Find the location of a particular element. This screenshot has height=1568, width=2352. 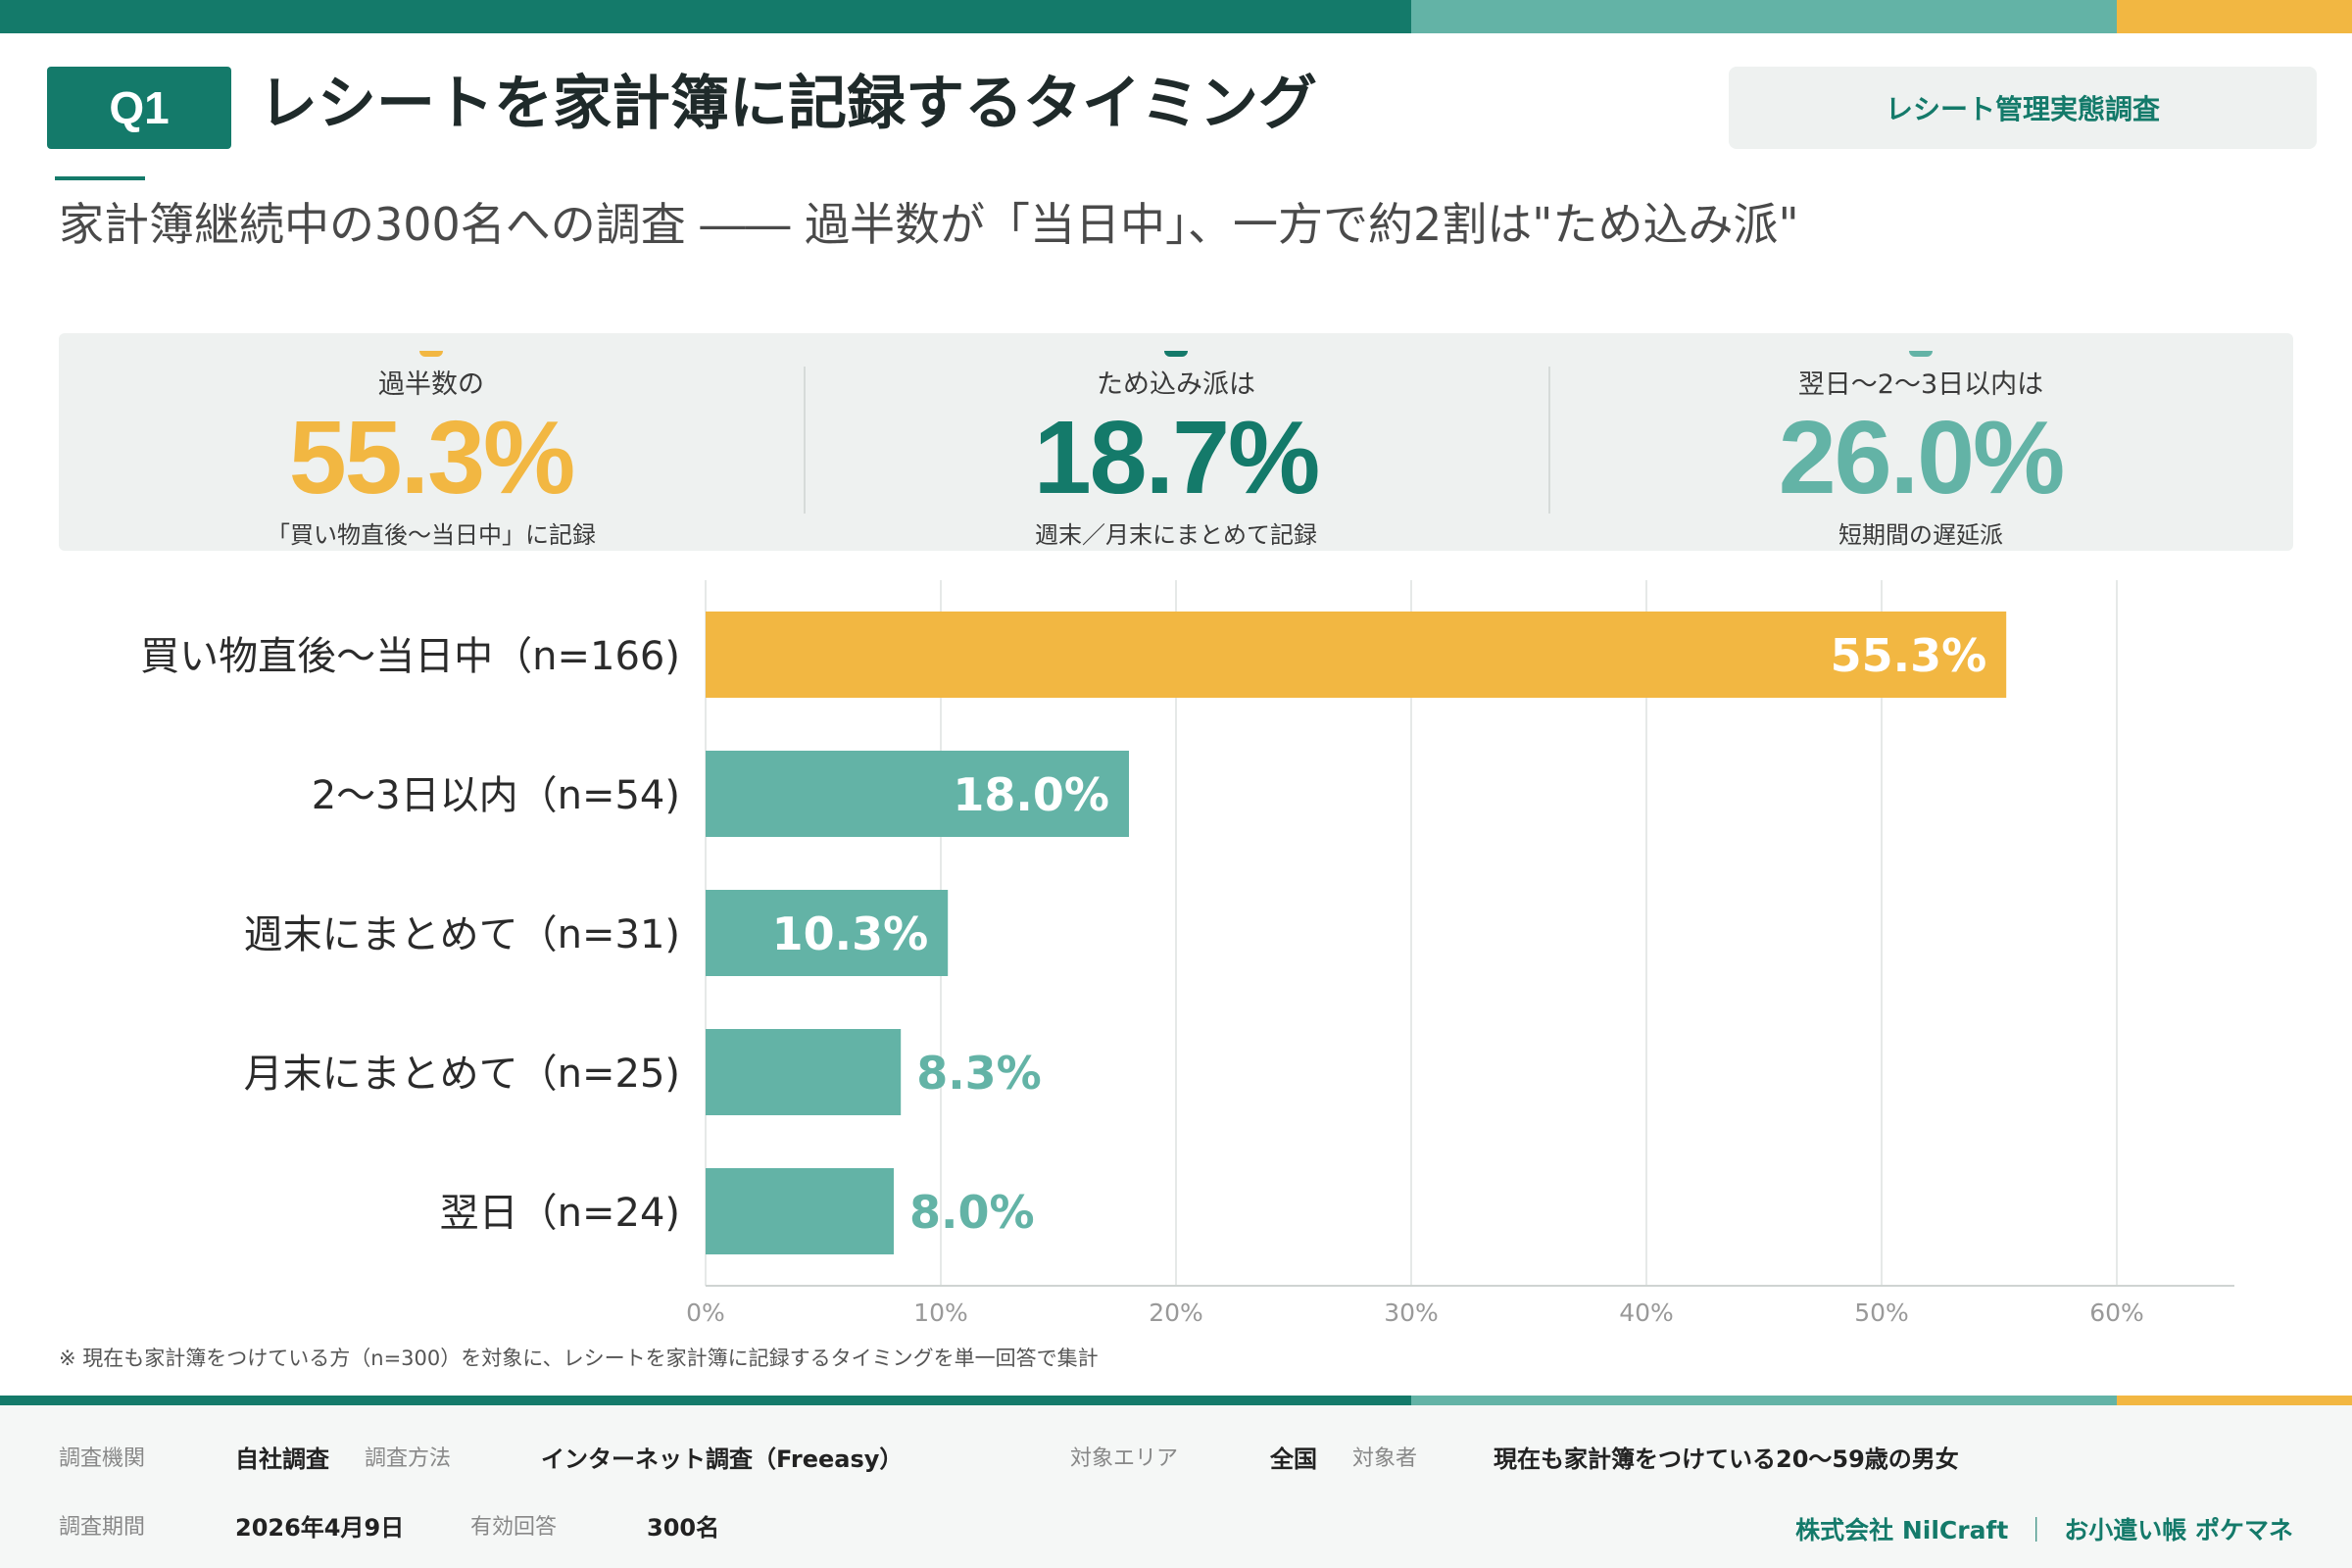

kpi-label: 翌日〜2〜3日以内は is located at coordinates (1920, 384).